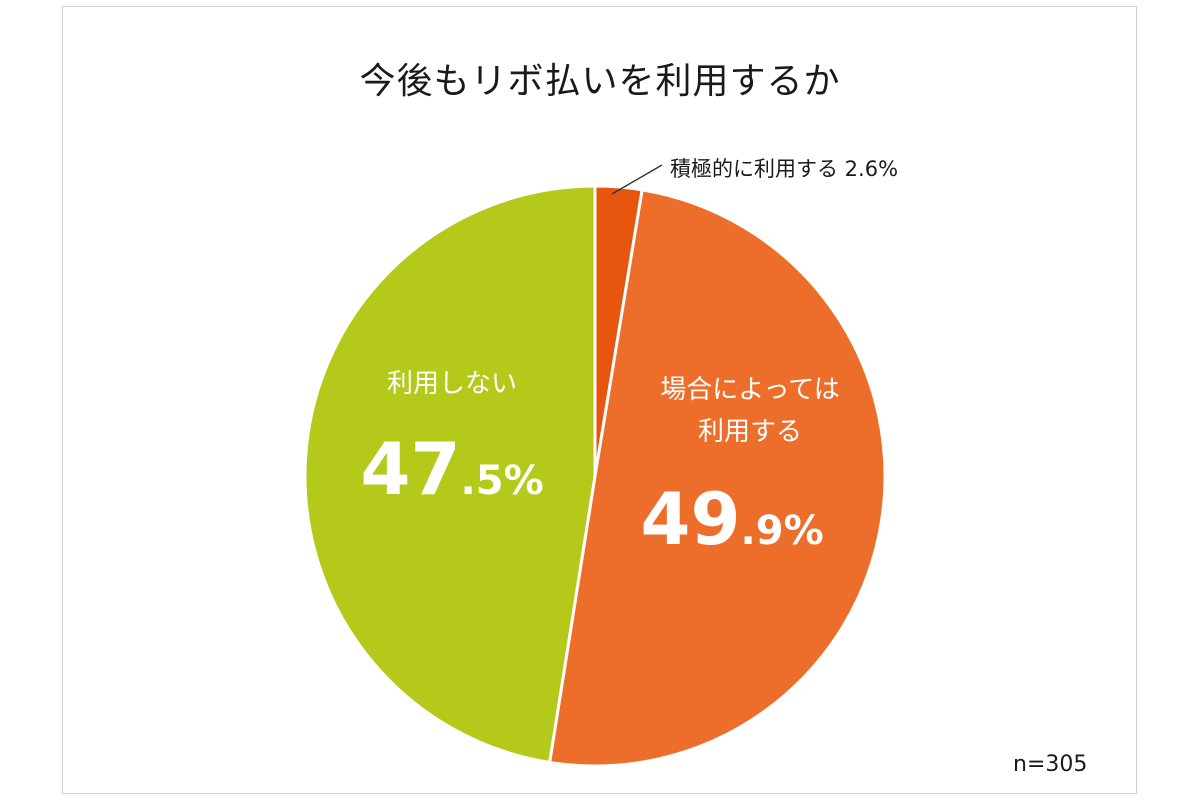 This screenshot has width=1200, height=800. I want to click on slice-label-group: 利用しない 47.5%, so click(451, 440).